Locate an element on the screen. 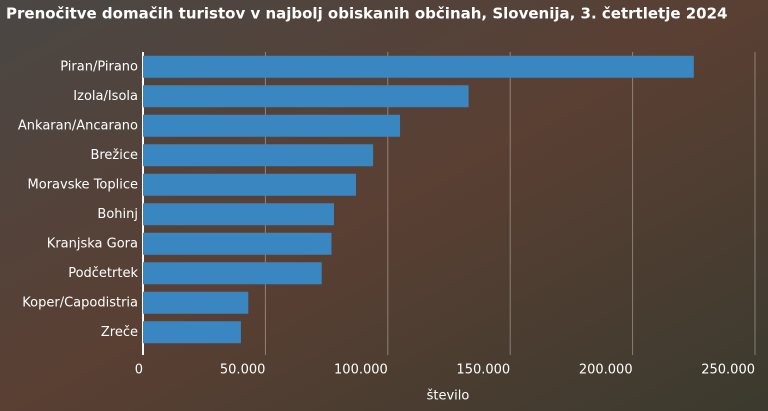  y-tick-label: Brežice is located at coordinates (114, 155).